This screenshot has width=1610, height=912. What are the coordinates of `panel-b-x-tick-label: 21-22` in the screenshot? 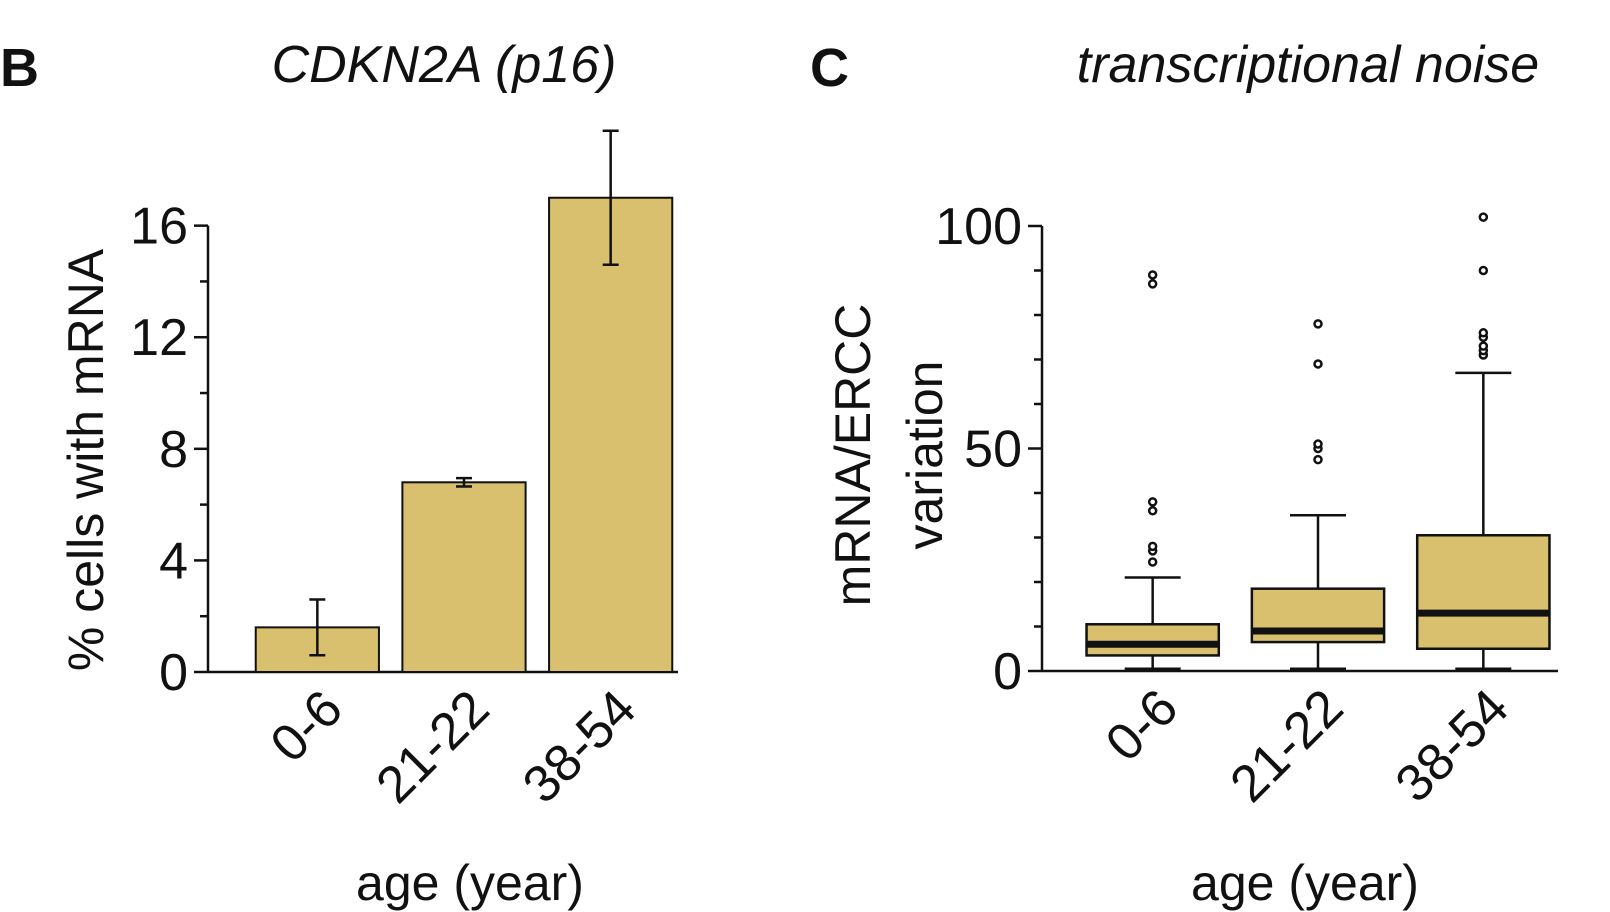 It's located at (432, 746).